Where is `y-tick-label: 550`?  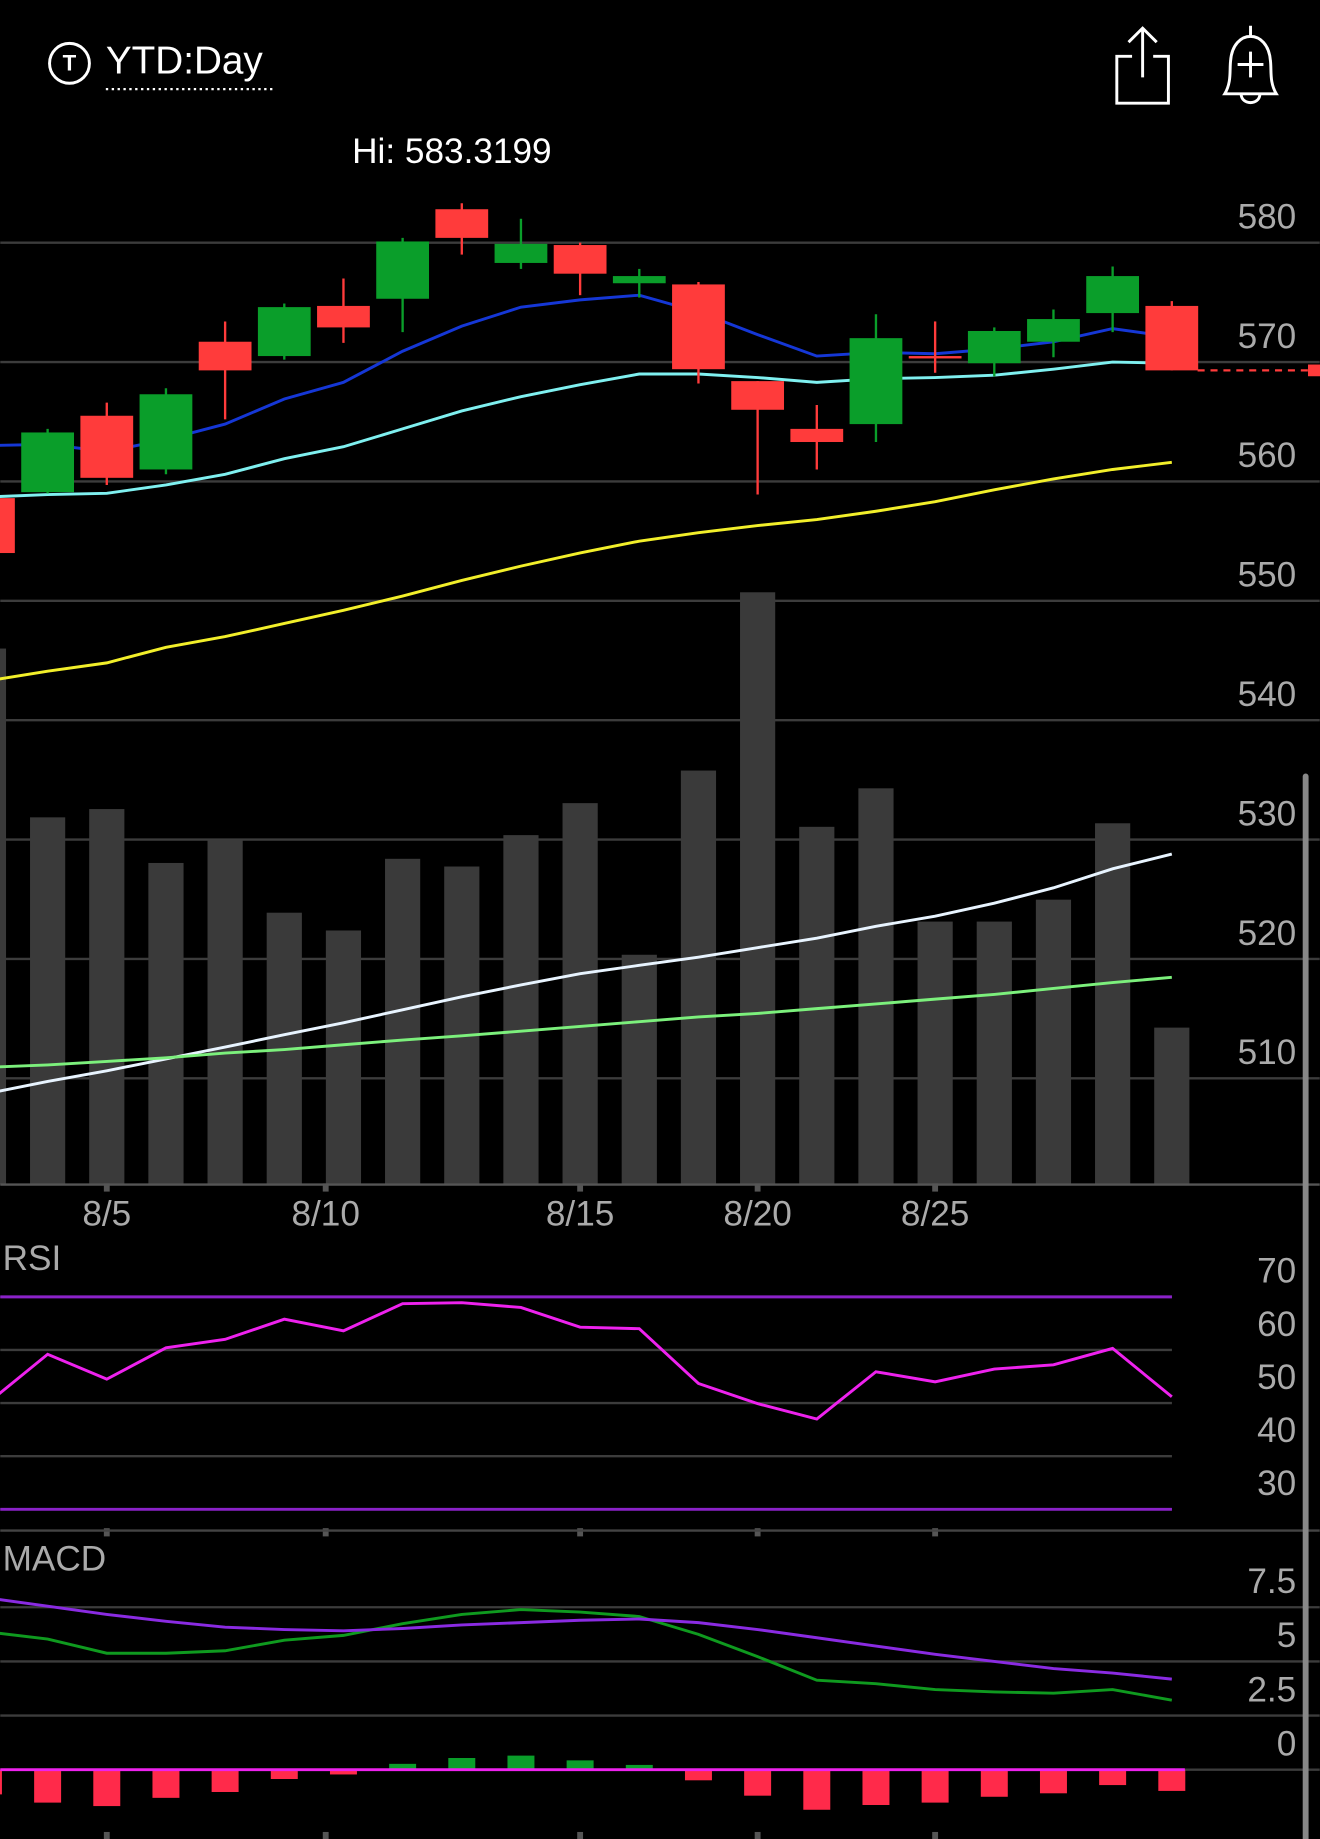 y-tick-label: 550 is located at coordinates (1267, 575).